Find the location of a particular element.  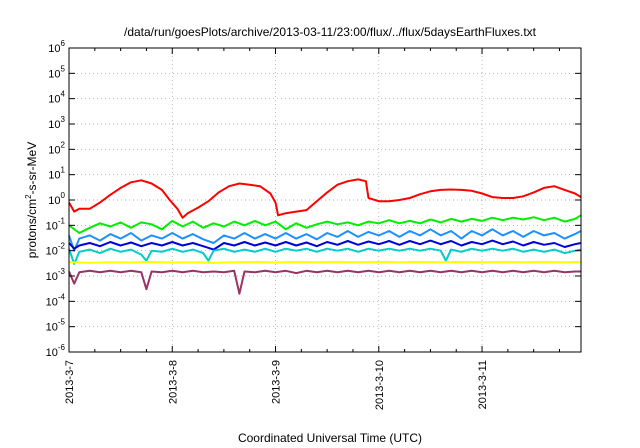

y-tick-label: 10⁶ is located at coordinates (56, 47).